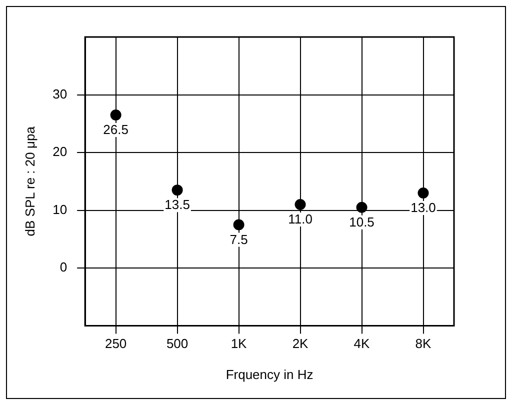  What do you see at coordinates (64, 267) in the screenshot?
I see `y-tick-label: 0` at bounding box center [64, 267].